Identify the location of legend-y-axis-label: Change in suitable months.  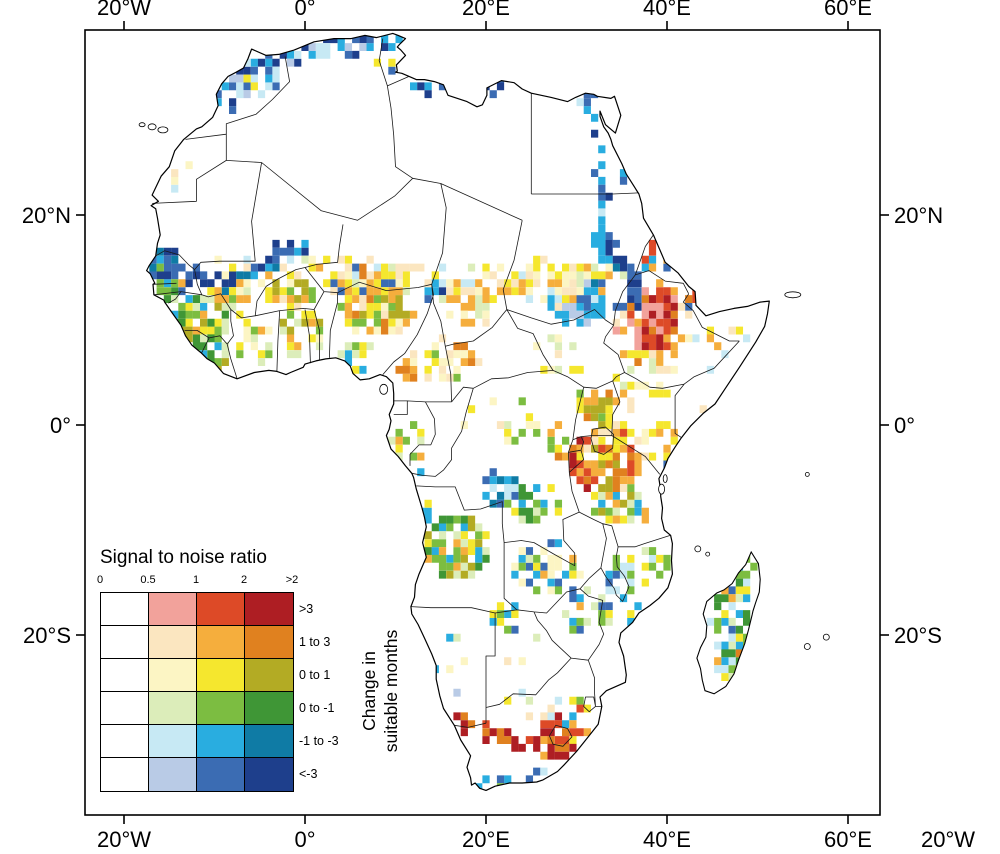
(381, 691).